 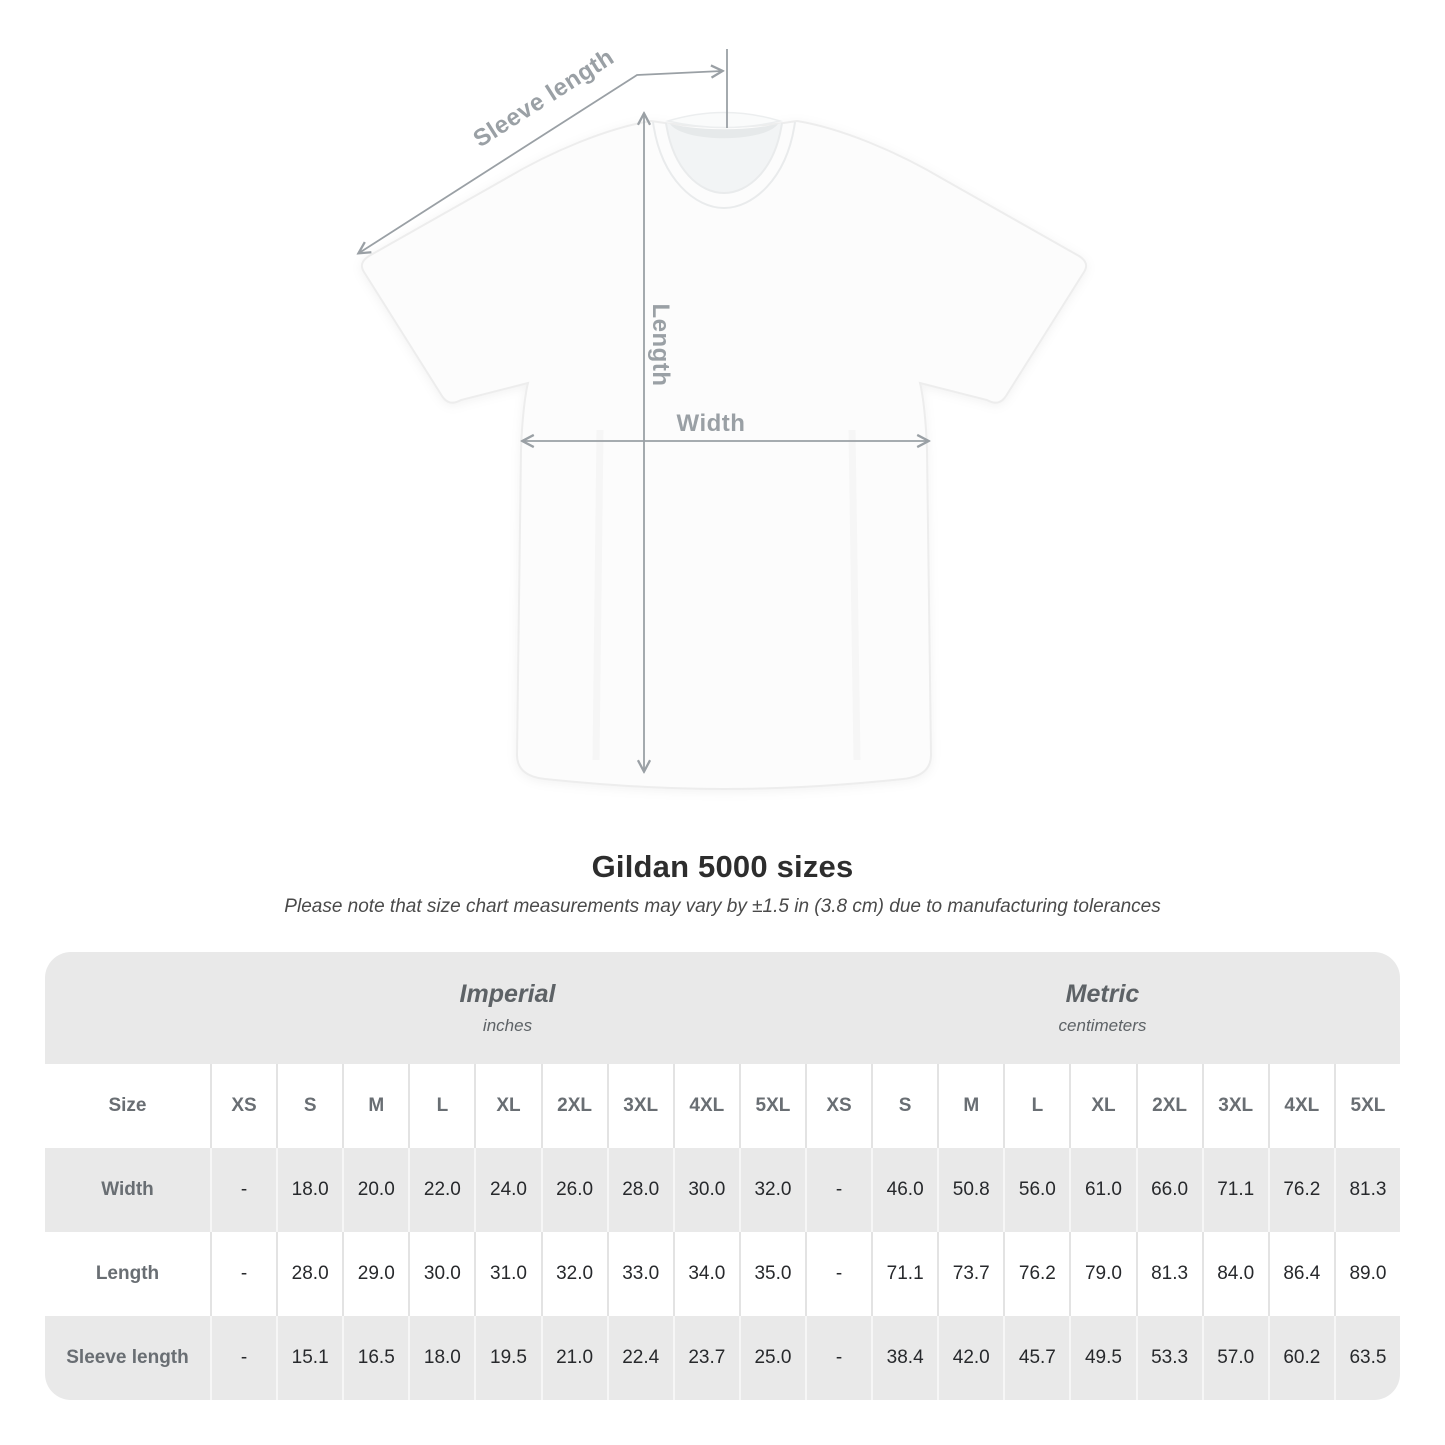 What do you see at coordinates (507, 1025) in the screenshot?
I see `unit-group-unit: inches` at bounding box center [507, 1025].